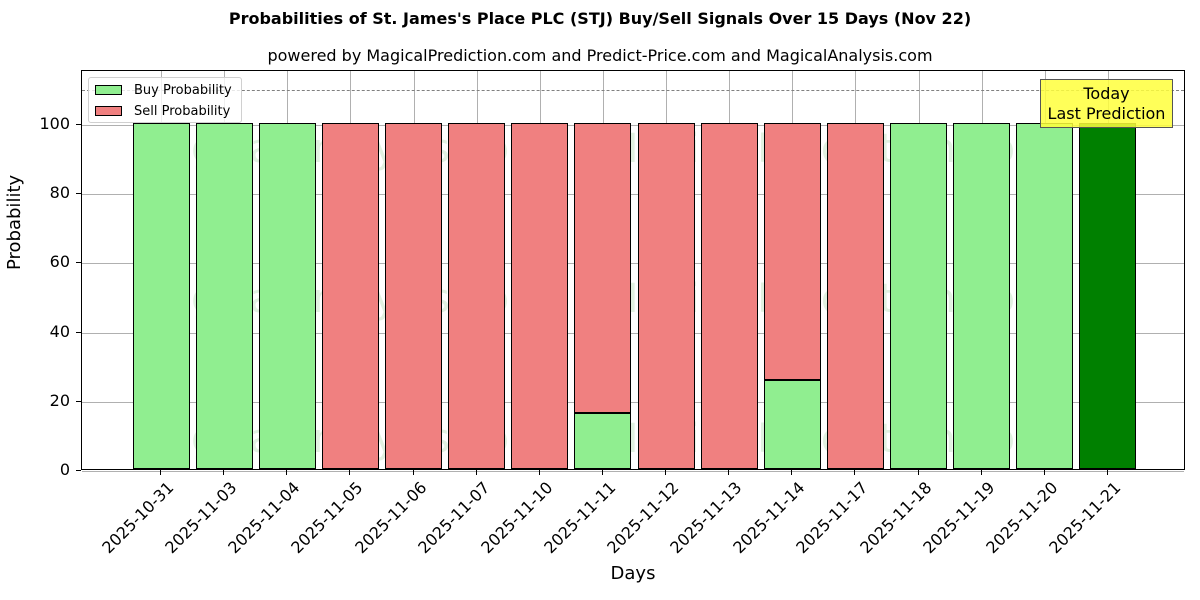 This screenshot has height=600, width=1200. Describe the element at coordinates (14, 222) in the screenshot. I see `y-axis-label: Probability` at that location.